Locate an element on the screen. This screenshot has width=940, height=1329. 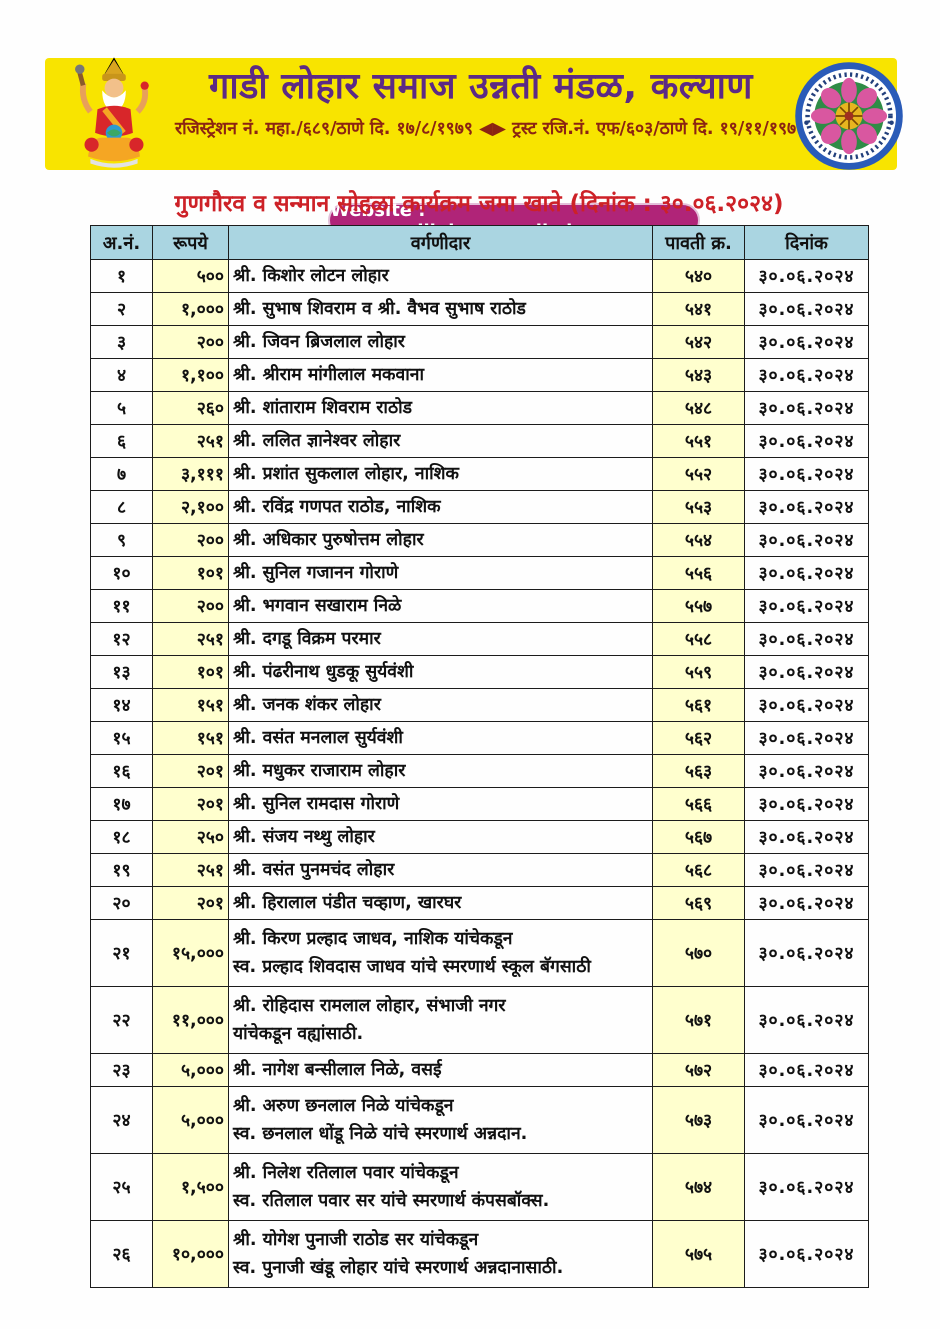
cell-donor: श्री. वसंत पुनमचंद लोहार is located at coordinates (440, 870).